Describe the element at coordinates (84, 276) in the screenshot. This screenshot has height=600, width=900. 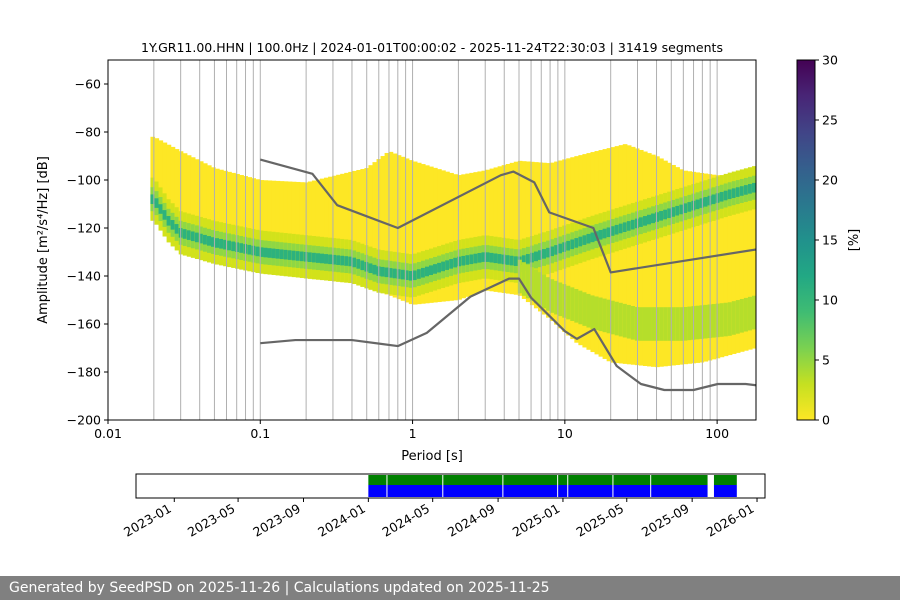
I see `y-tick-label: −140` at that location.